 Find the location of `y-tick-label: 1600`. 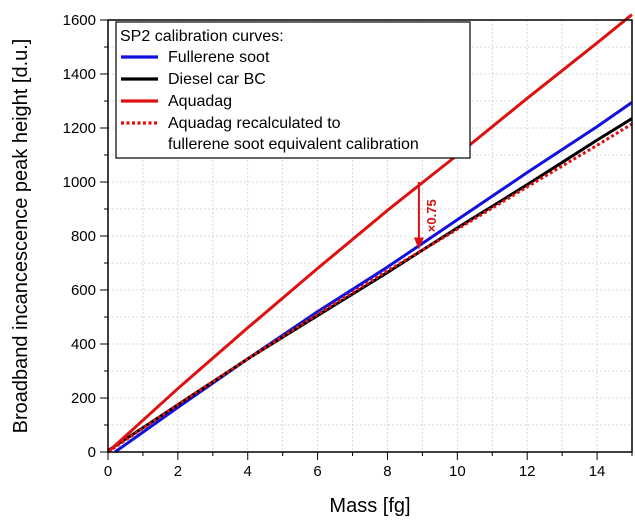

y-tick-label: 1600 is located at coordinates (79, 20).